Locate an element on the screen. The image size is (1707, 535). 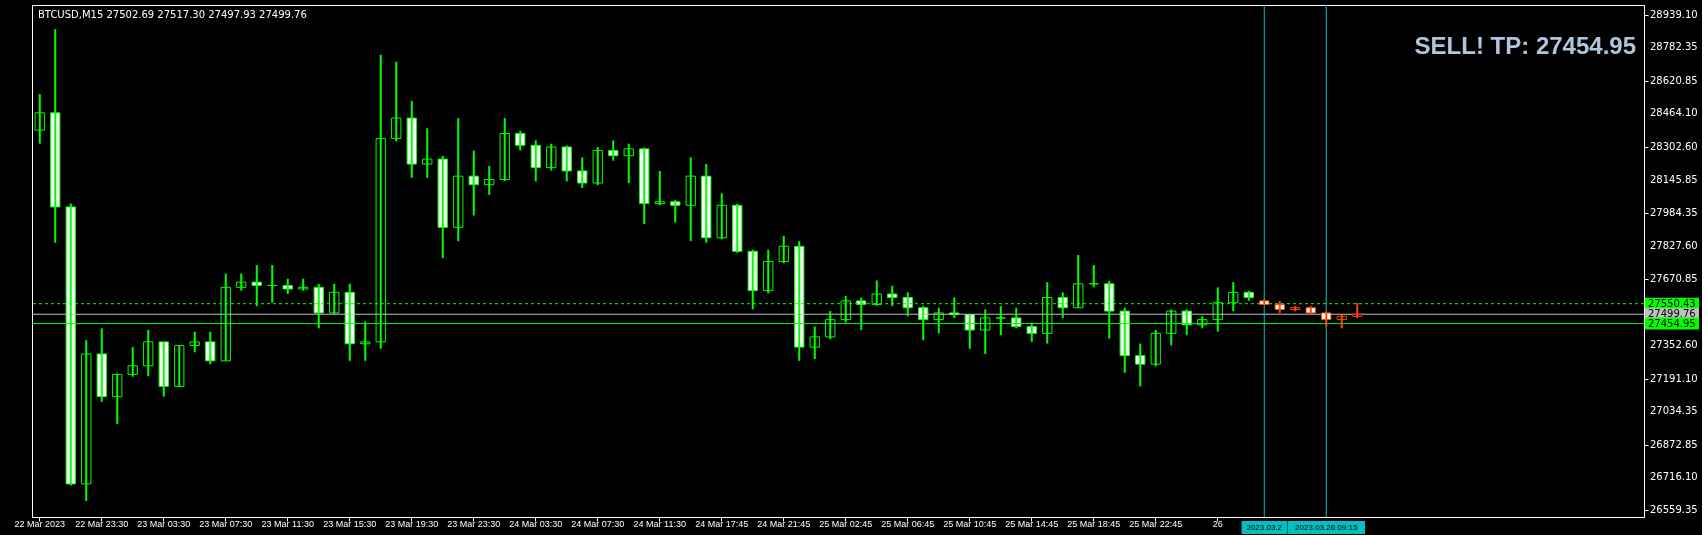
y-tick-label: 27670.85 is located at coordinates (1674, 278).